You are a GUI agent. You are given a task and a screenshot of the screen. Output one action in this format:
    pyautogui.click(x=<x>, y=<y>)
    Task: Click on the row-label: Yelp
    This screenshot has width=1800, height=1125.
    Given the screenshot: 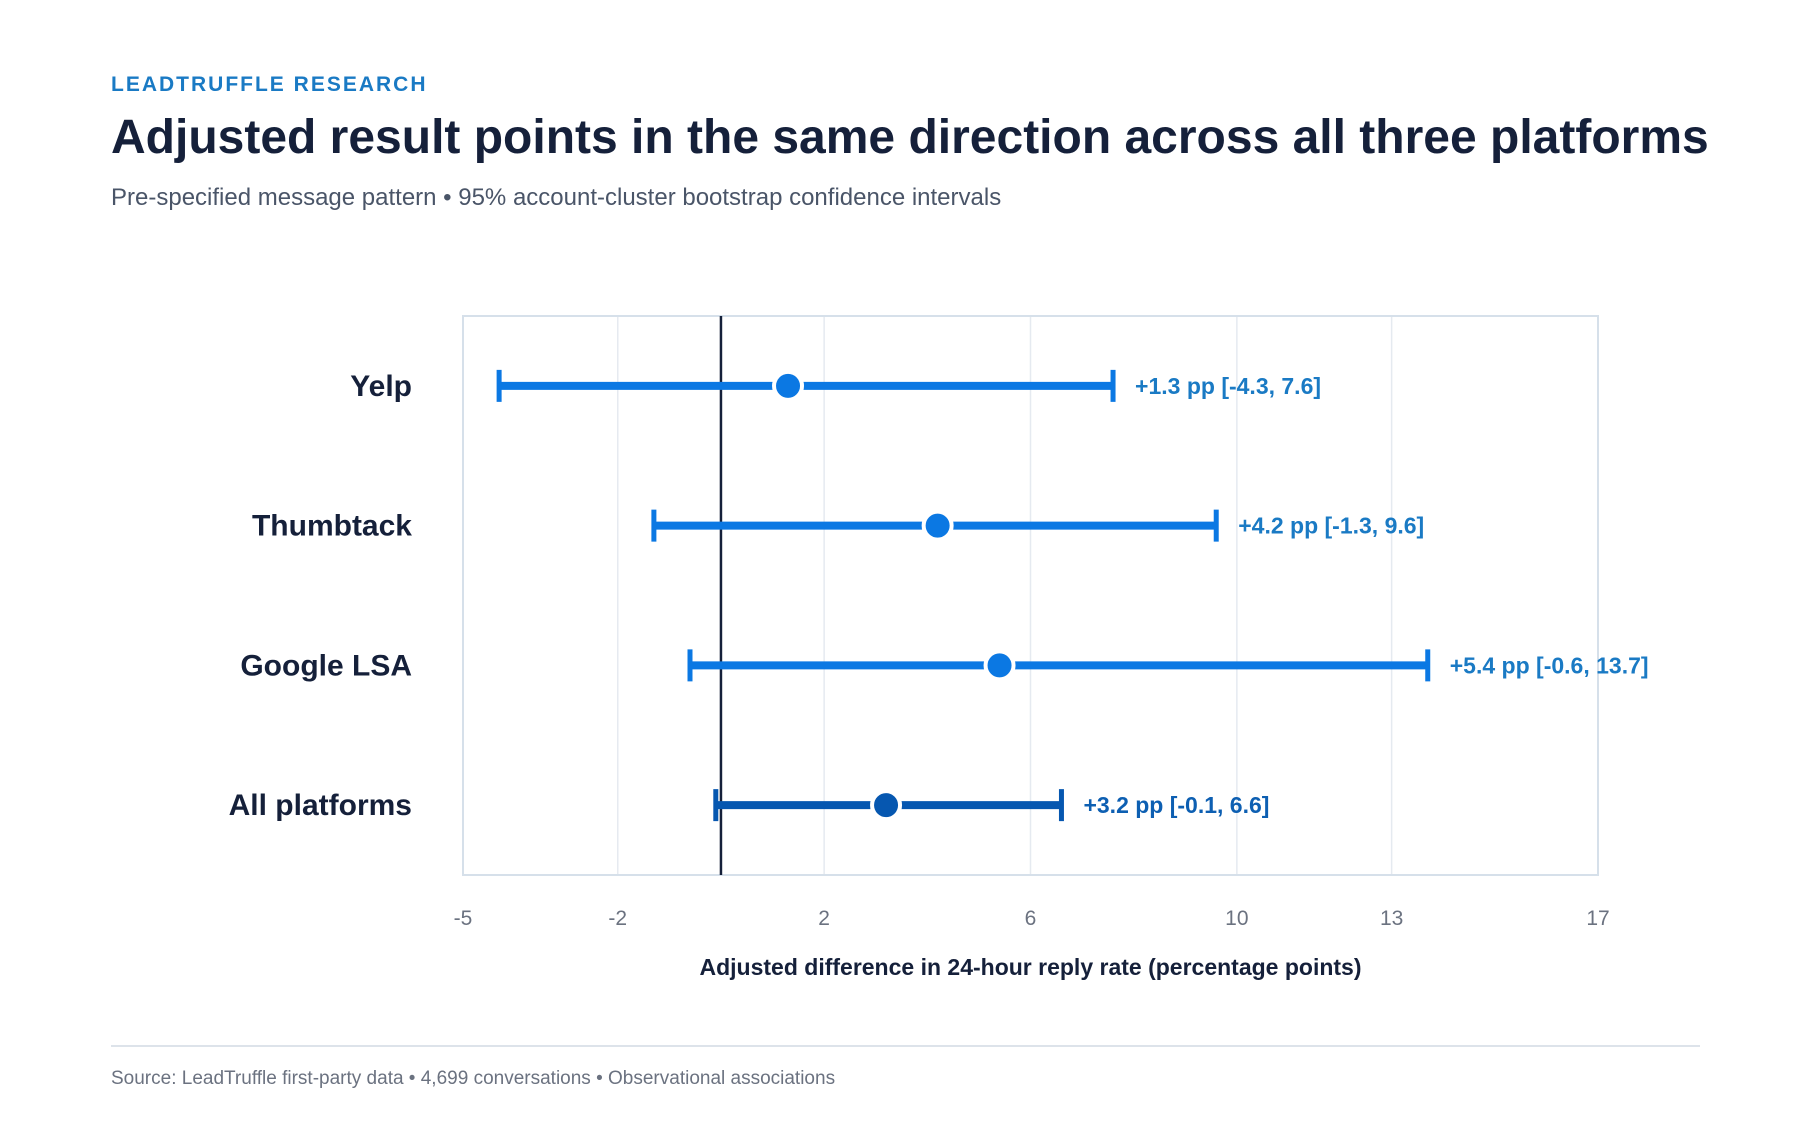 What is the action you would take?
    pyautogui.click(x=381, y=386)
    